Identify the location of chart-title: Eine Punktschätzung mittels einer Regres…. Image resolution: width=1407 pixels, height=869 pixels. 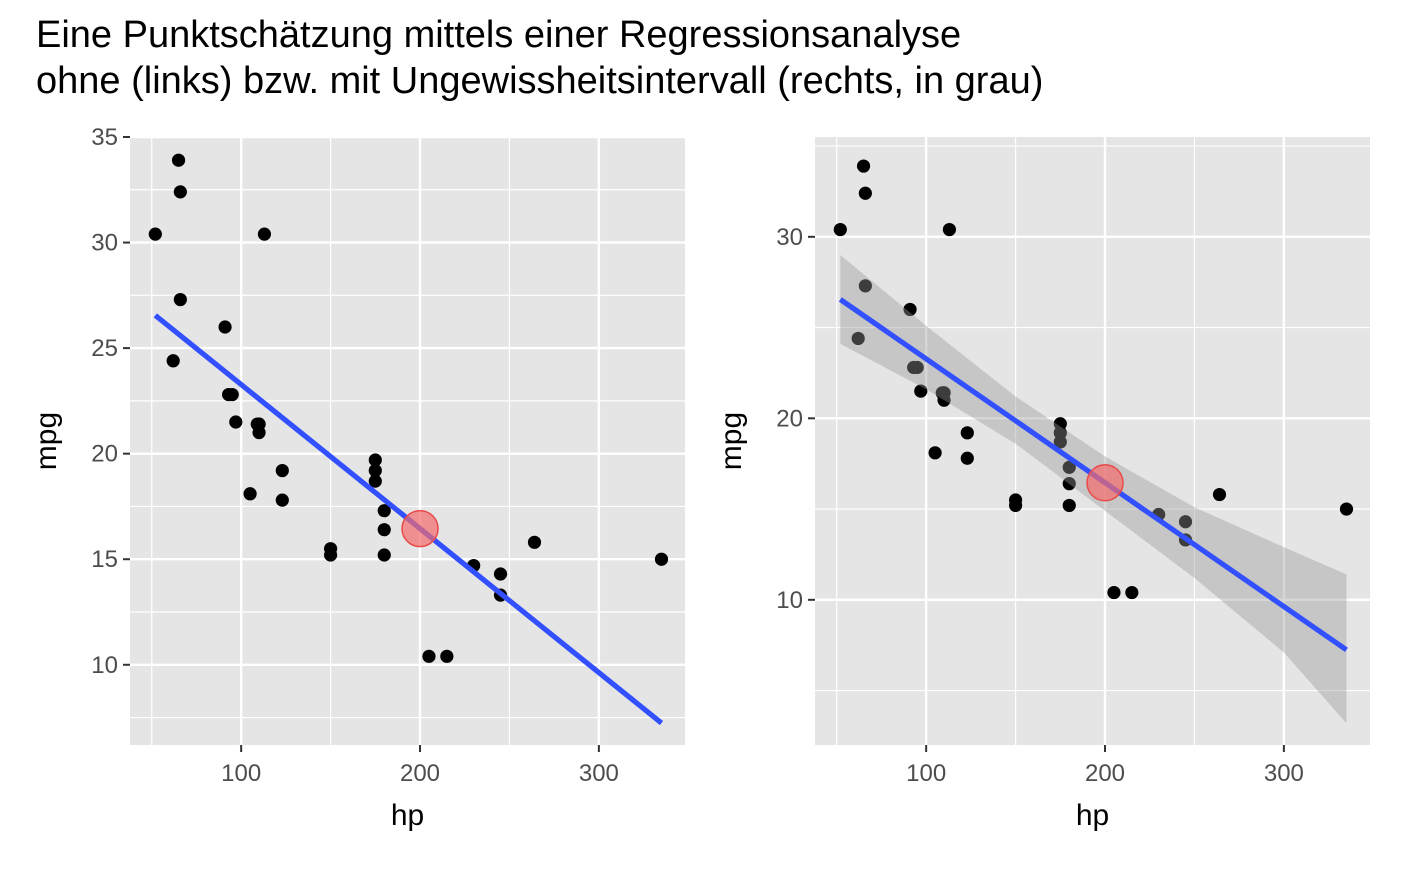
(539, 58).